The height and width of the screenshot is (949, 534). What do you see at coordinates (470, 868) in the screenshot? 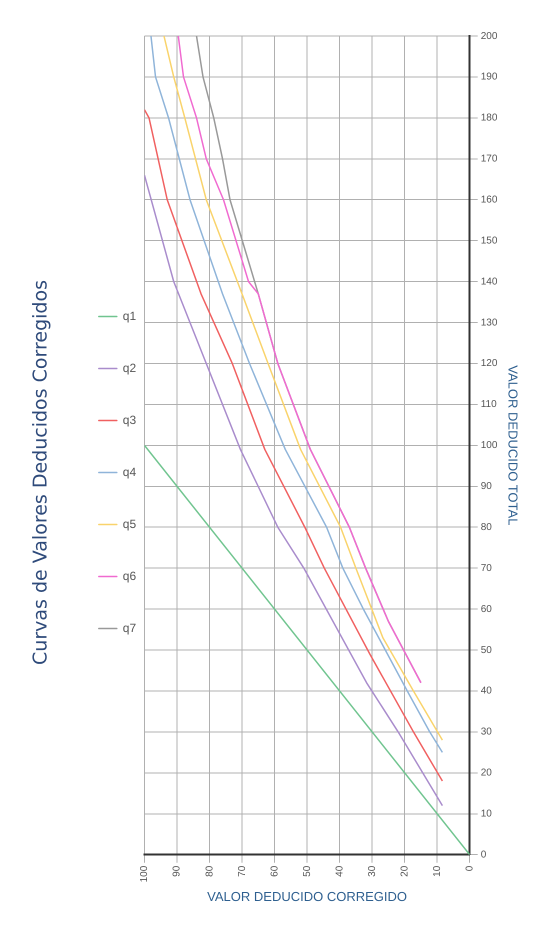
I see `x-tick-label: 0` at bounding box center [470, 868].